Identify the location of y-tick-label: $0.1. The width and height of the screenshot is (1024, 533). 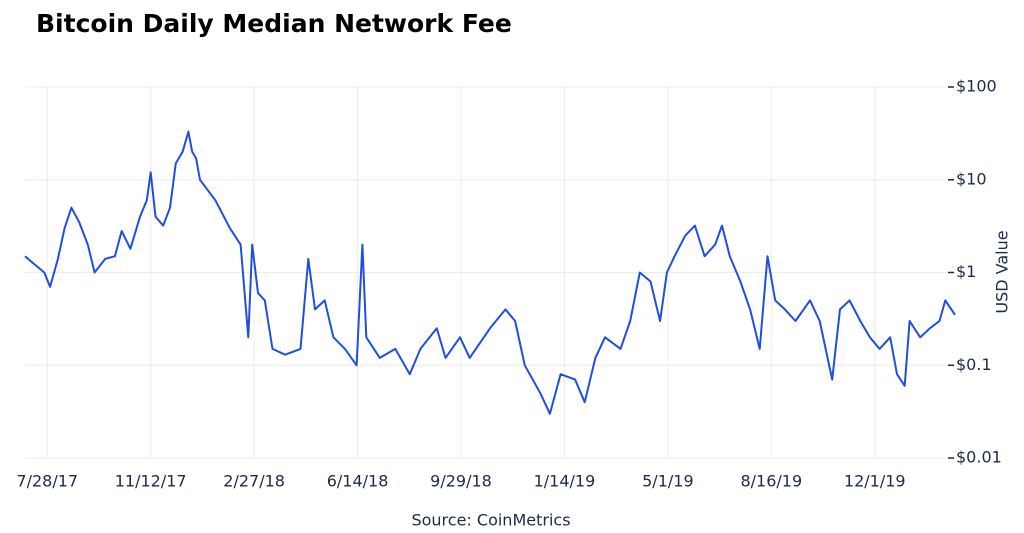
(974, 364).